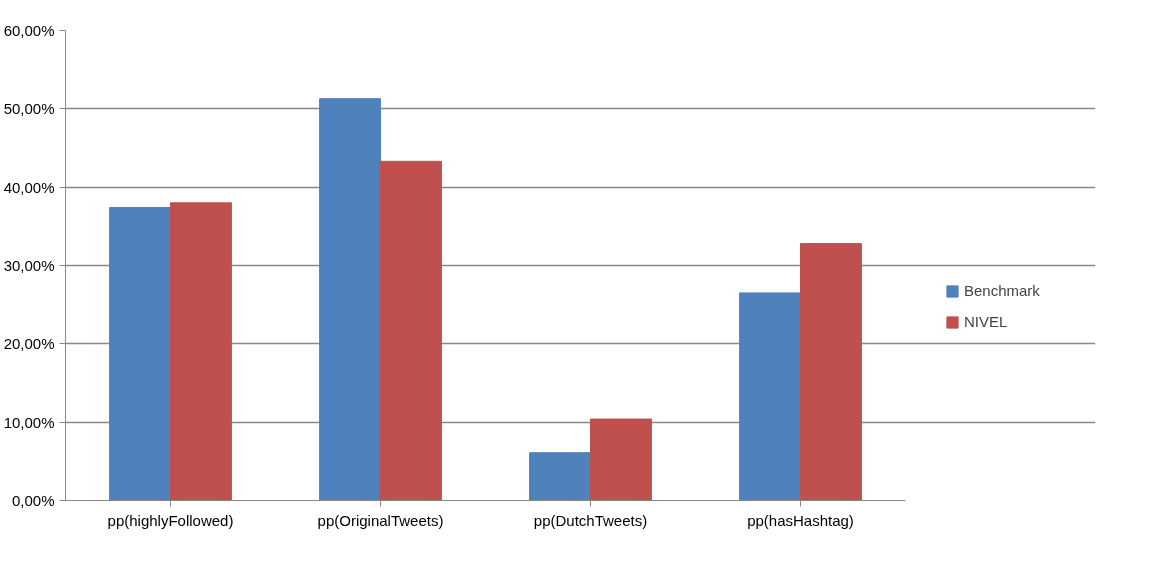 The width and height of the screenshot is (1170, 581). What do you see at coordinates (986, 321) in the screenshot?
I see `legend-label: NIVEL` at bounding box center [986, 321].